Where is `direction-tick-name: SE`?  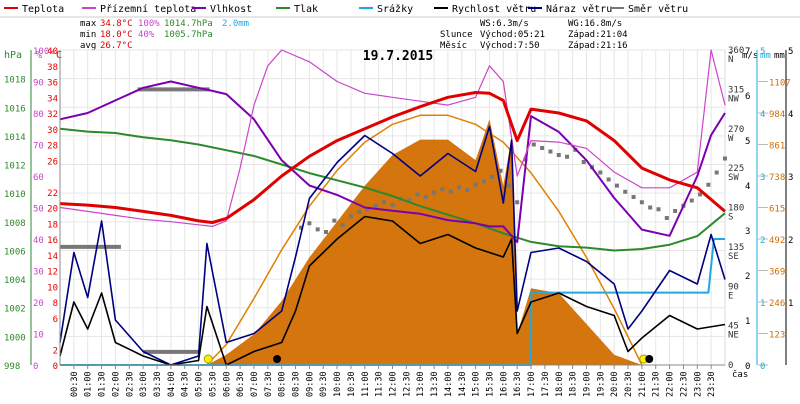
direction-tick-name: SE is located at coordinates (733, 257).